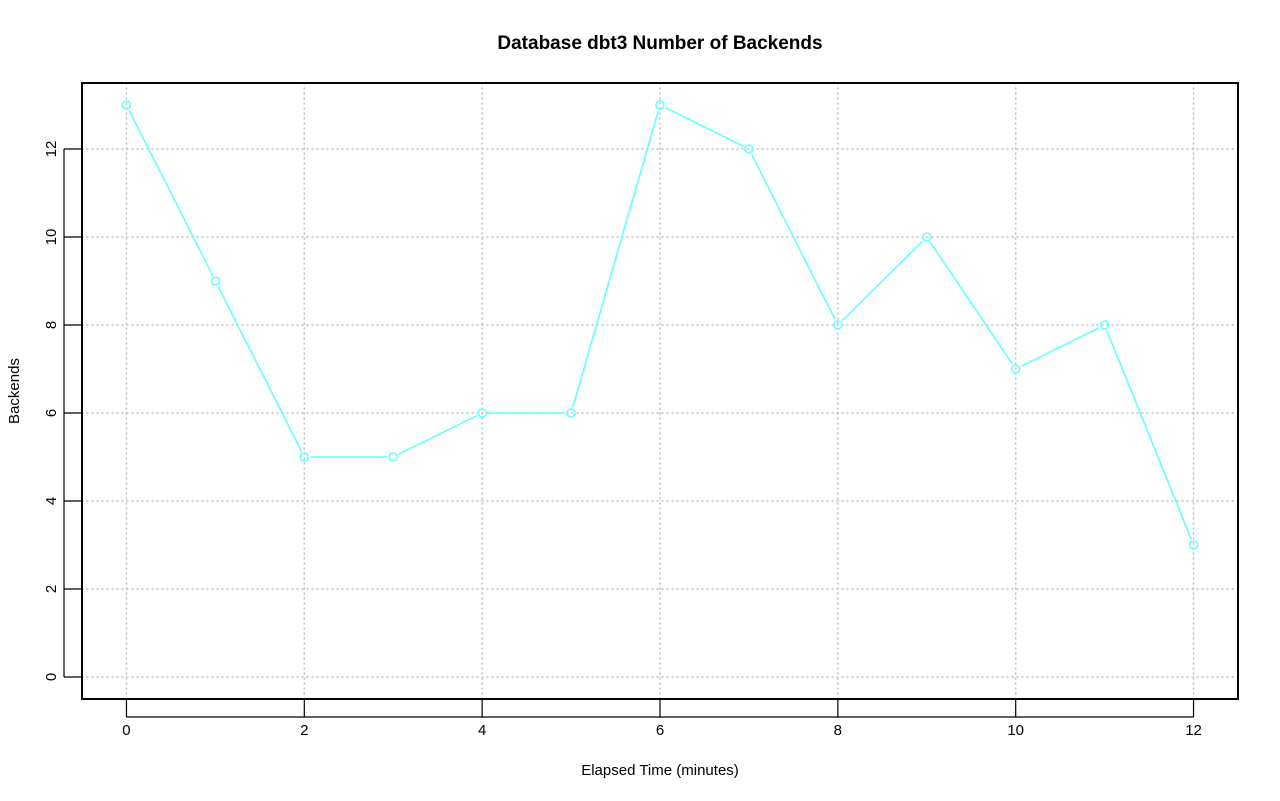  Describe the element at coordinates (1193, 730) in the screenshot. I see `x-tick-label: 12` at that location.